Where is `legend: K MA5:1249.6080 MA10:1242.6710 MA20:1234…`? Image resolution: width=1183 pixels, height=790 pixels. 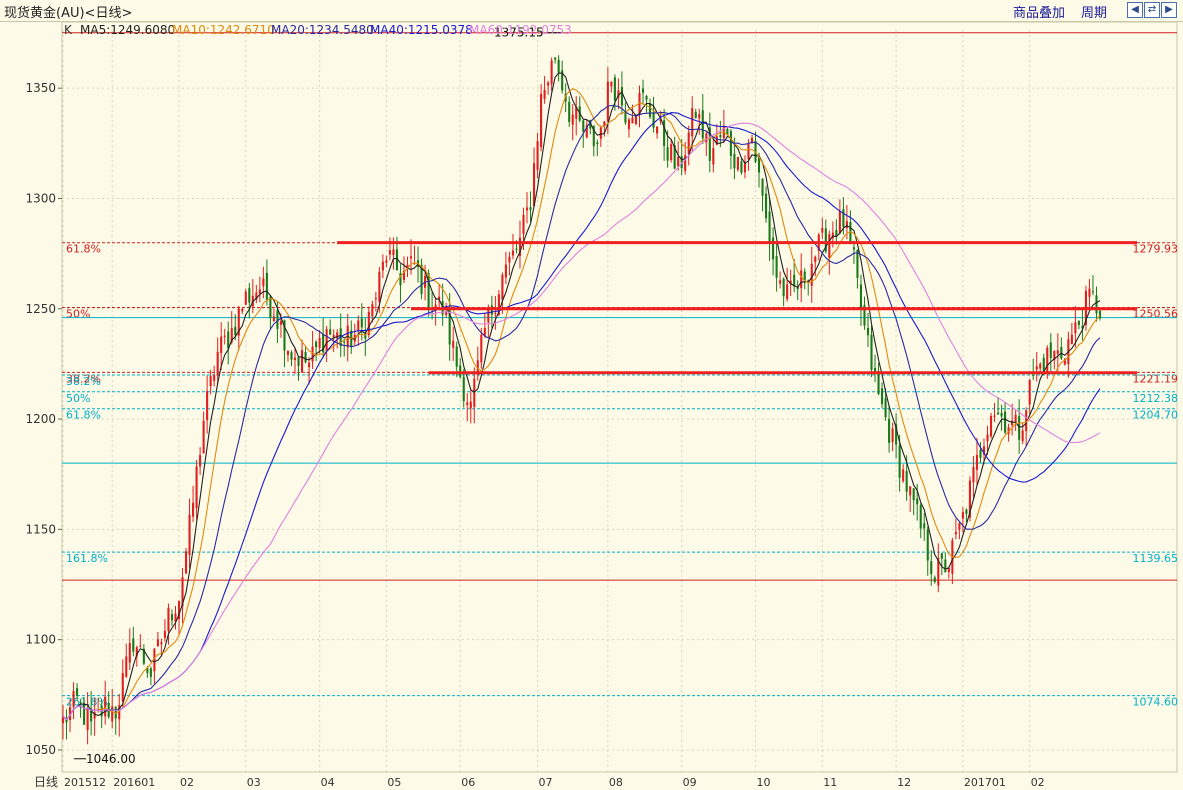
legend: K MA5:1249.6080 MA10:1242.6710 MA20:1234… is located at coordinates (318, 30).